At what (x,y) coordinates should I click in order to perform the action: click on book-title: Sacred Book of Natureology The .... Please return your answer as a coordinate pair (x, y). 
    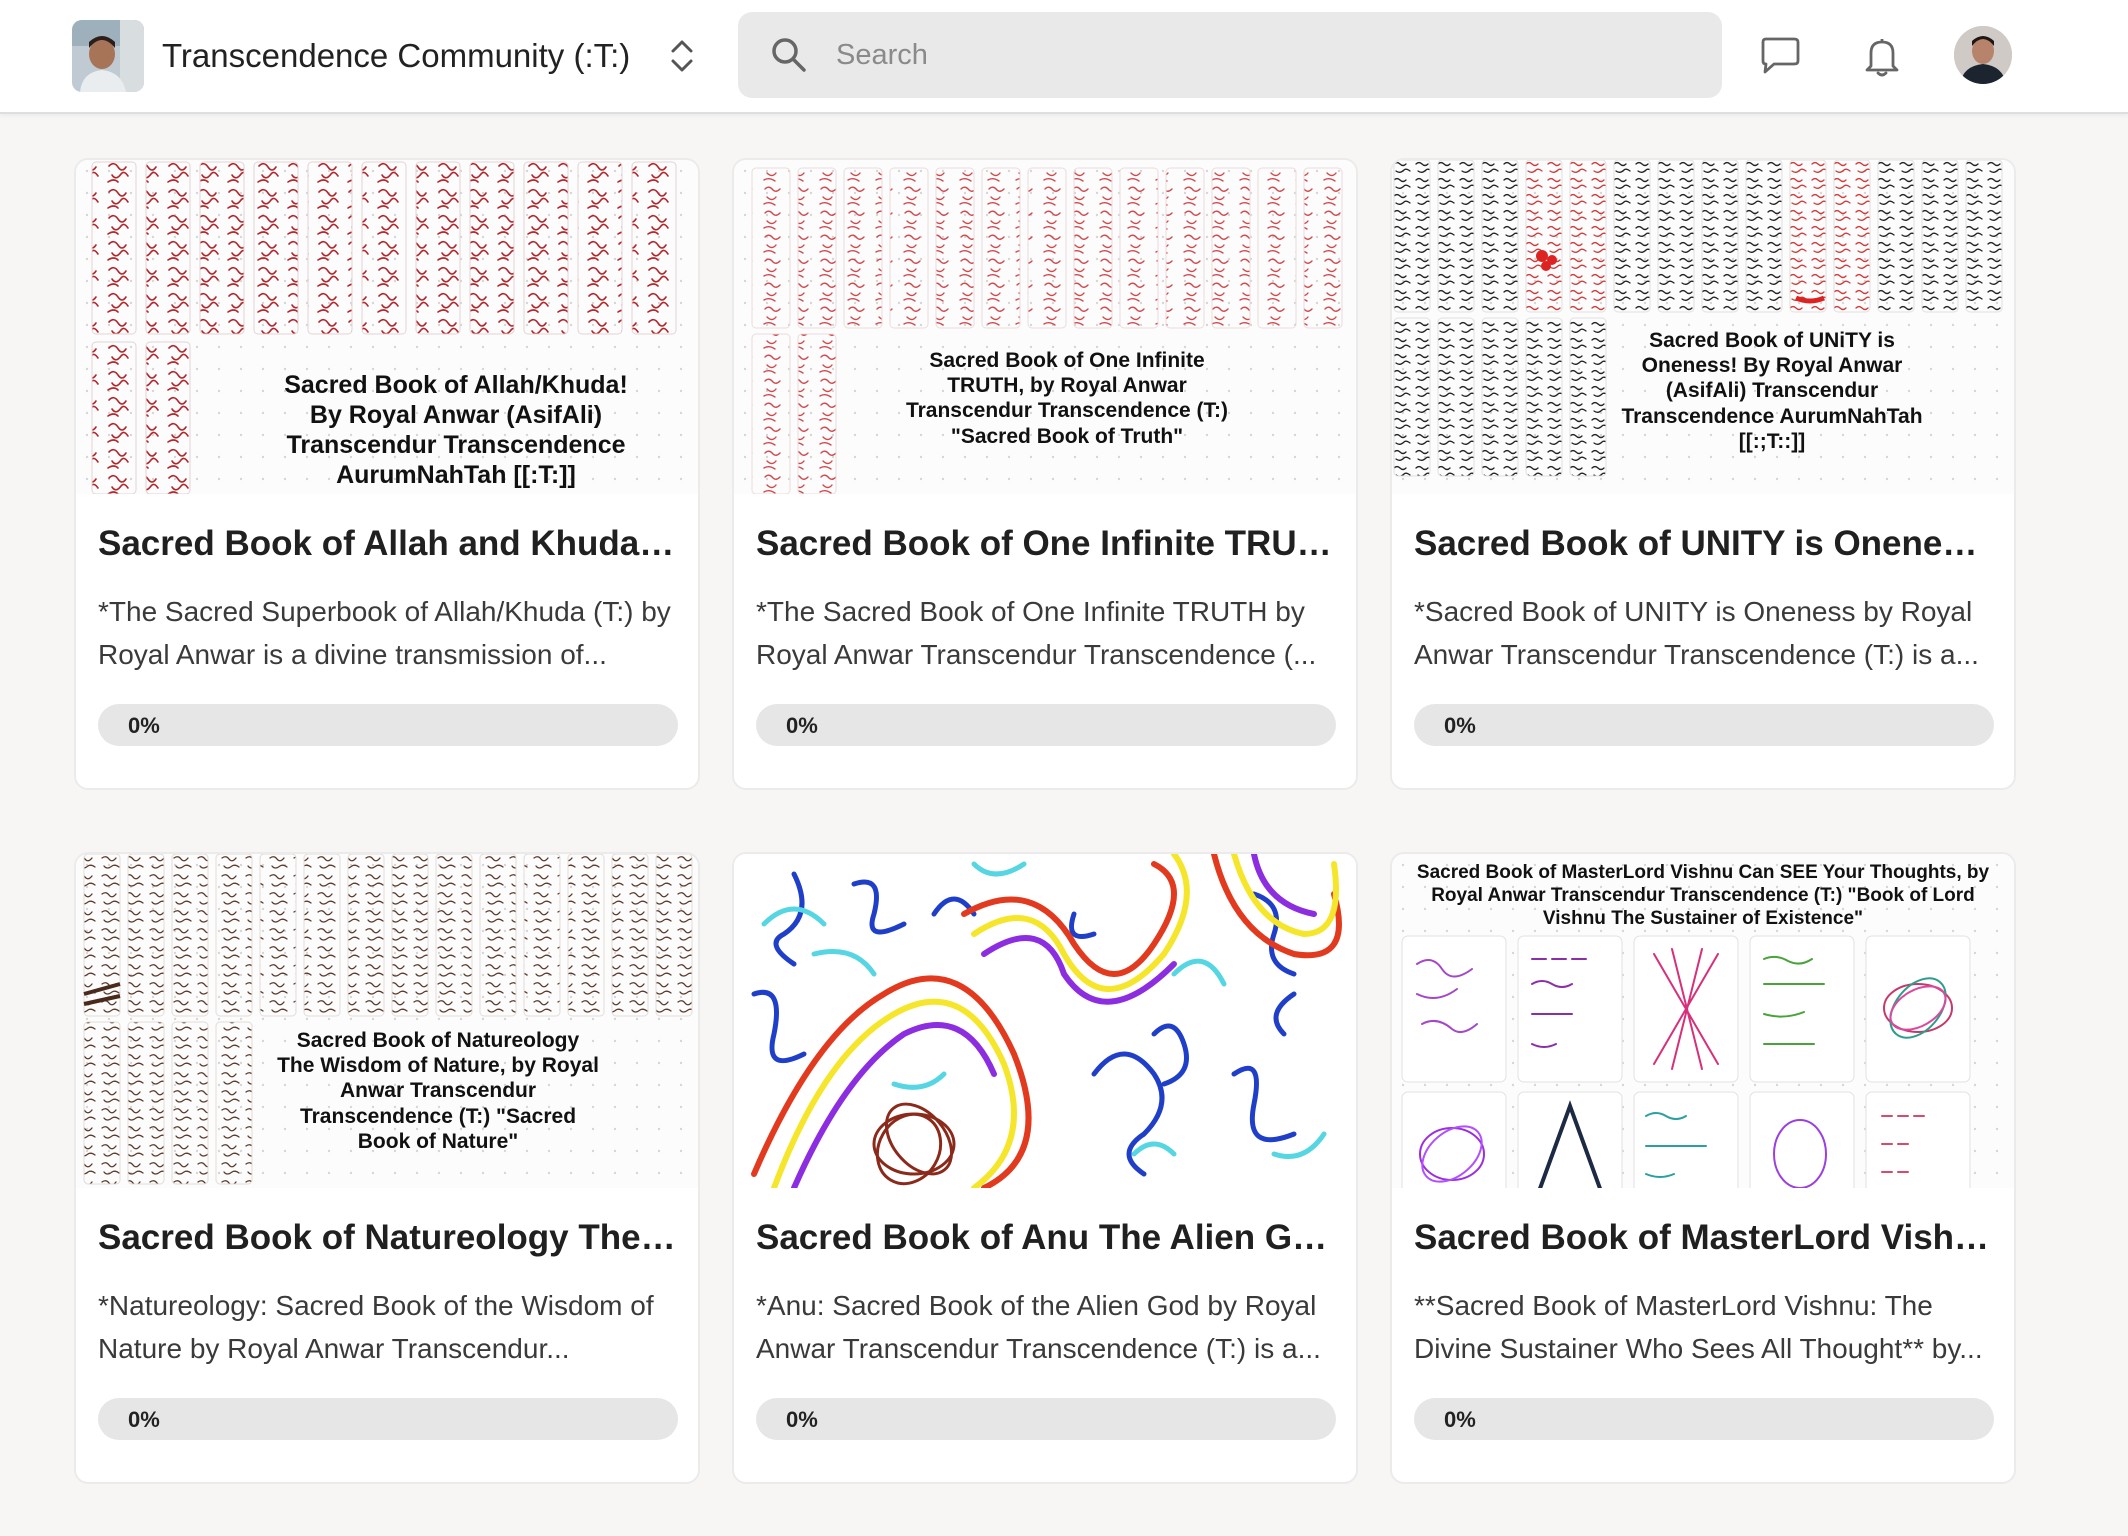
    Looking at the image, I should click on (388, 1237).